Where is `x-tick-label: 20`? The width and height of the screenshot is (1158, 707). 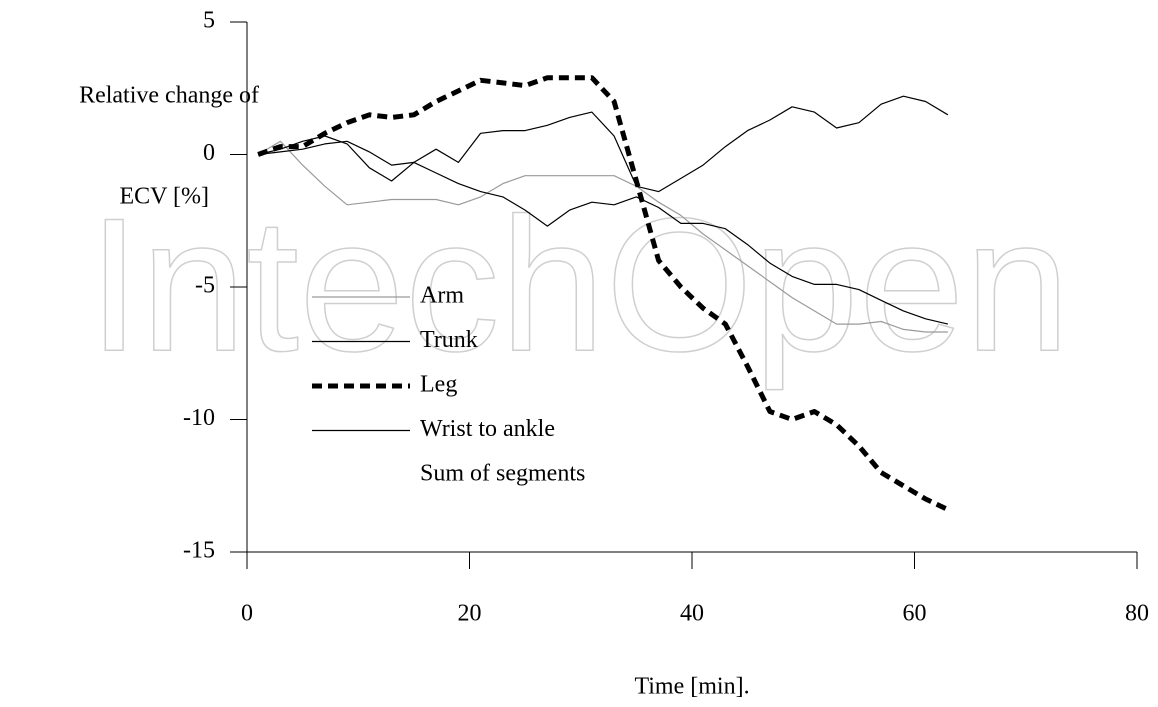 x-tick-label: 20 is located at coordinates (470, 614).